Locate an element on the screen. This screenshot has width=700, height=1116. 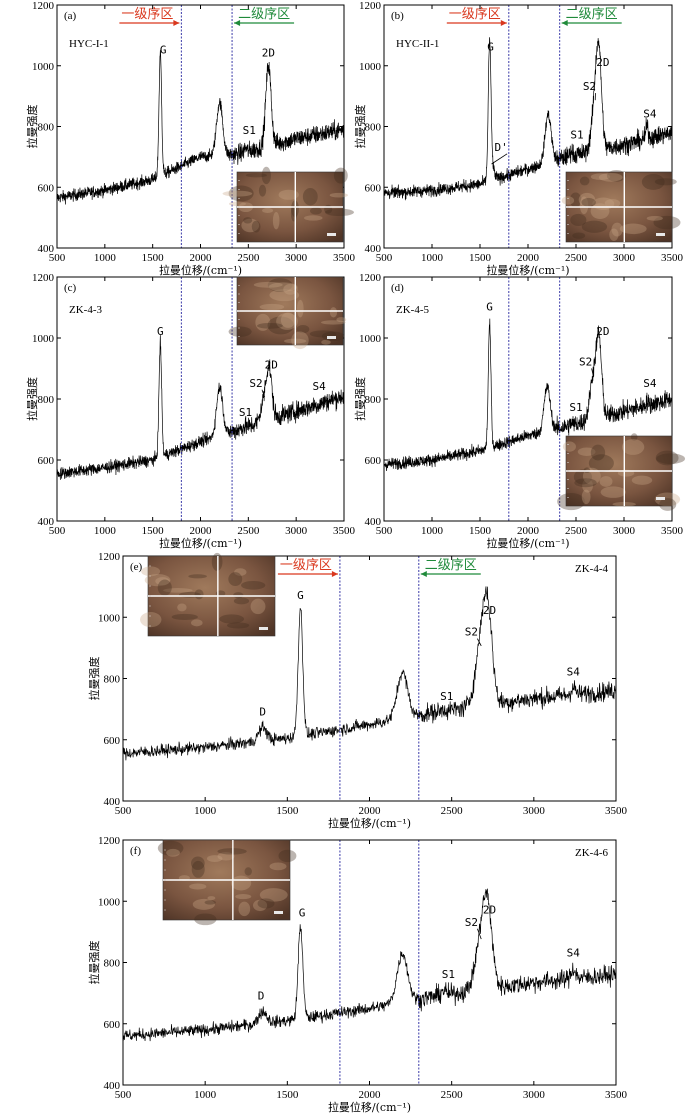
panel-label: (d) is located at coordinates (397, 288).